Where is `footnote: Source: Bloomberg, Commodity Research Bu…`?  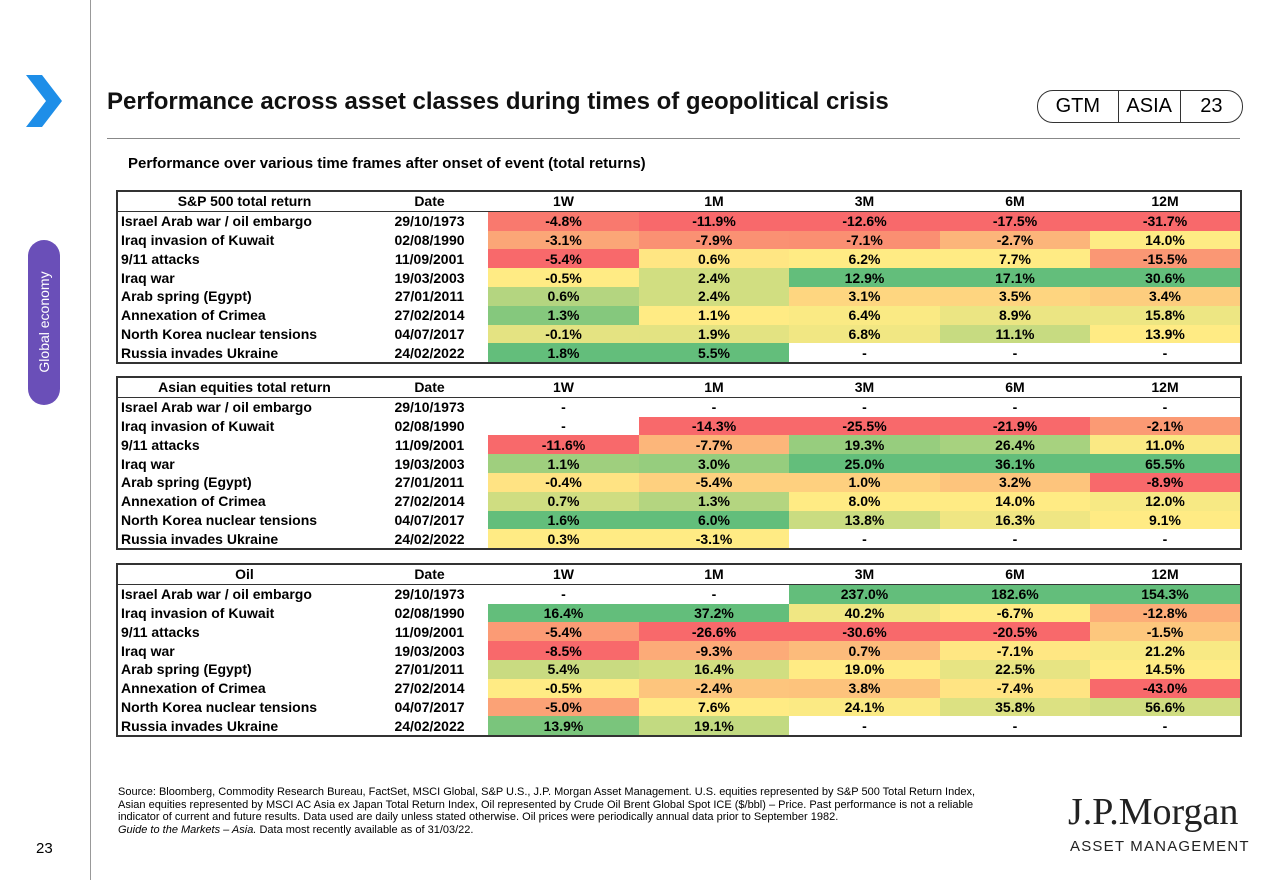 footnote: Source: Bloomberg, Commodity Research Bu… is located at coordinates (560, 811).